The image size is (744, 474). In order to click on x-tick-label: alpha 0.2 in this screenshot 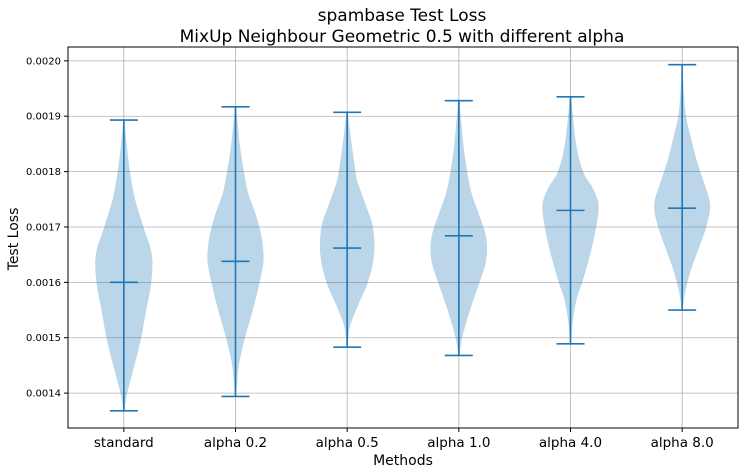, I will do `click(235, 443)`.